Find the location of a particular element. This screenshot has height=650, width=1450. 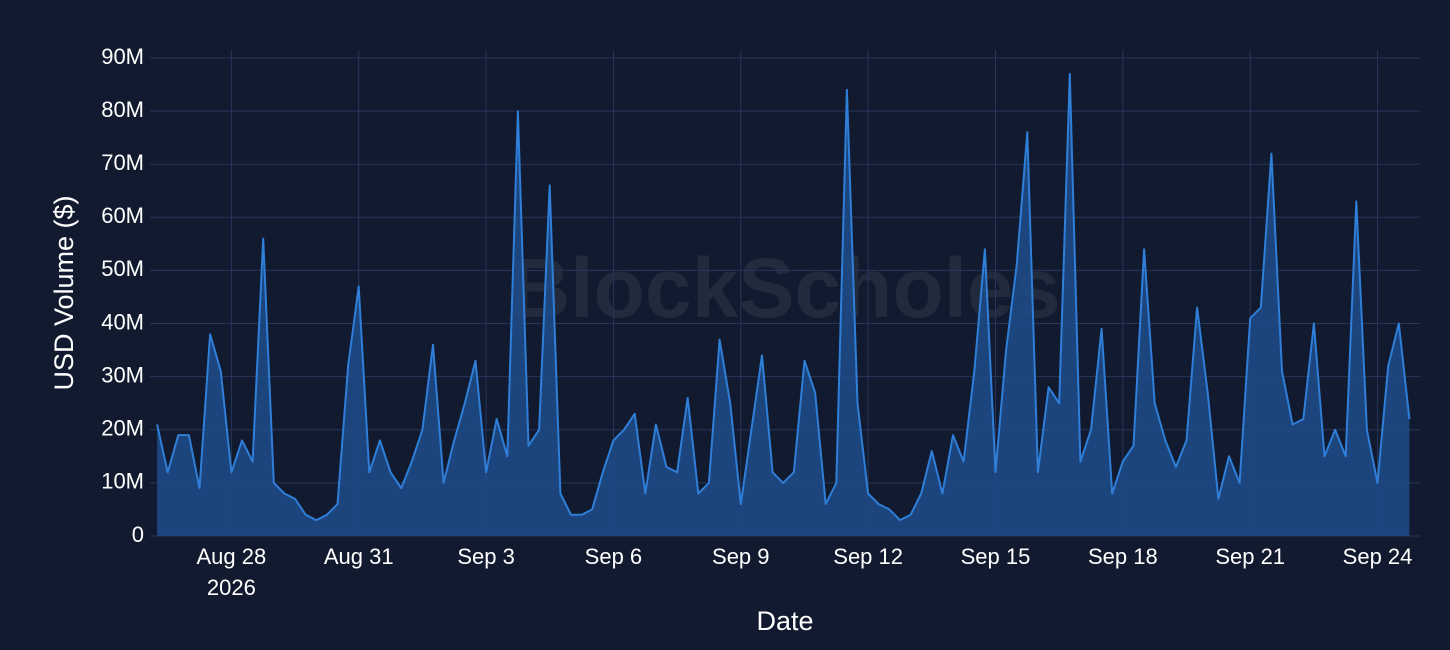

watermark: BlockScholes is located at coordinates (785, 288).